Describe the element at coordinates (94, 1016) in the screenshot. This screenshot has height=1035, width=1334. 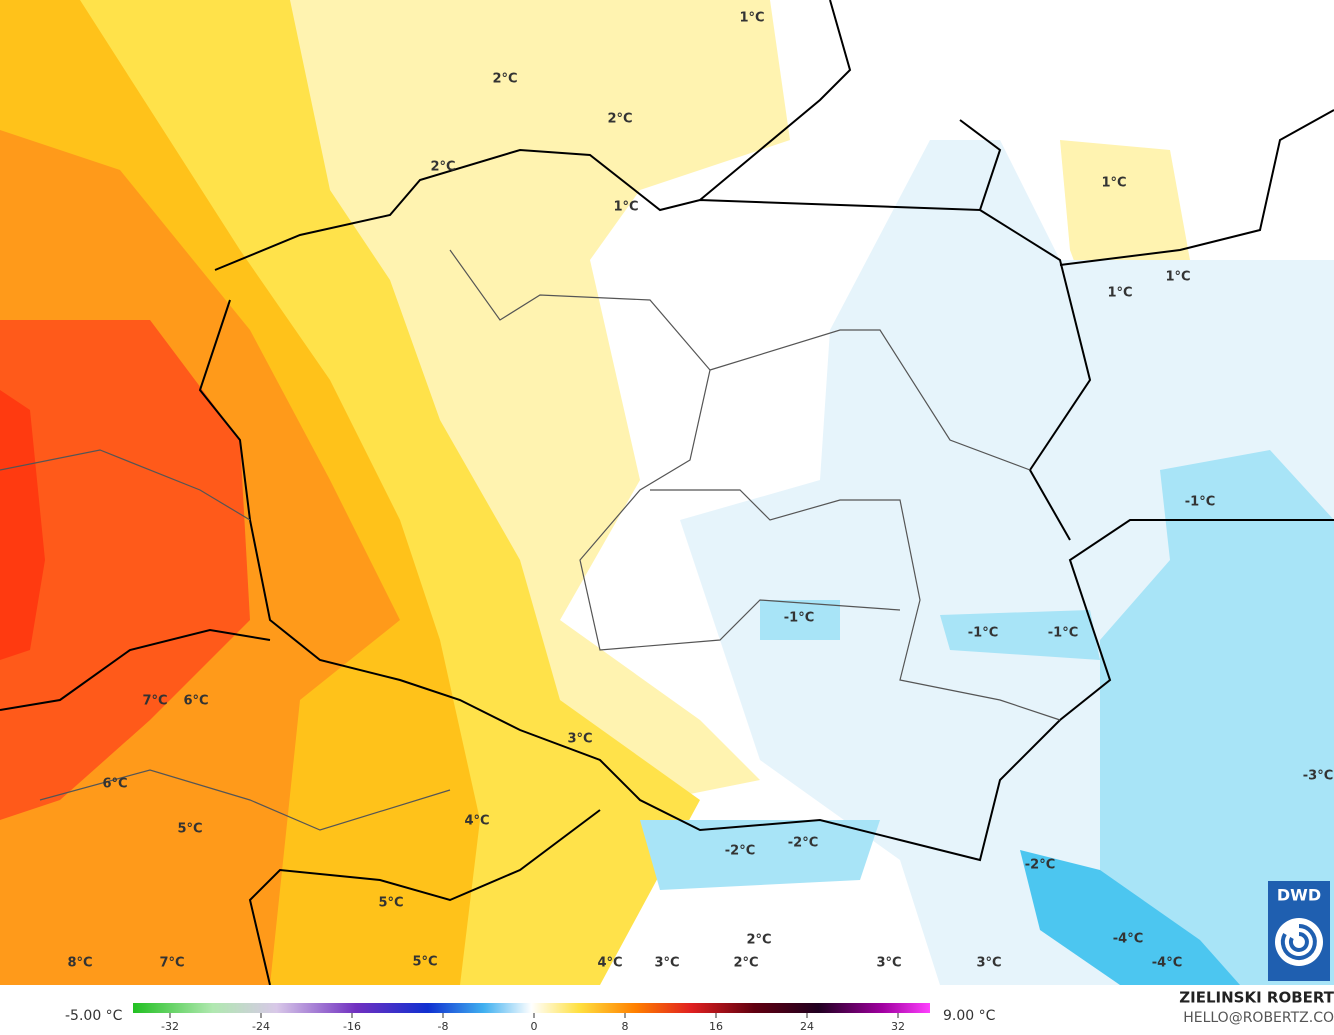
I see `colorbar-min: -5.00 °C` at that location.